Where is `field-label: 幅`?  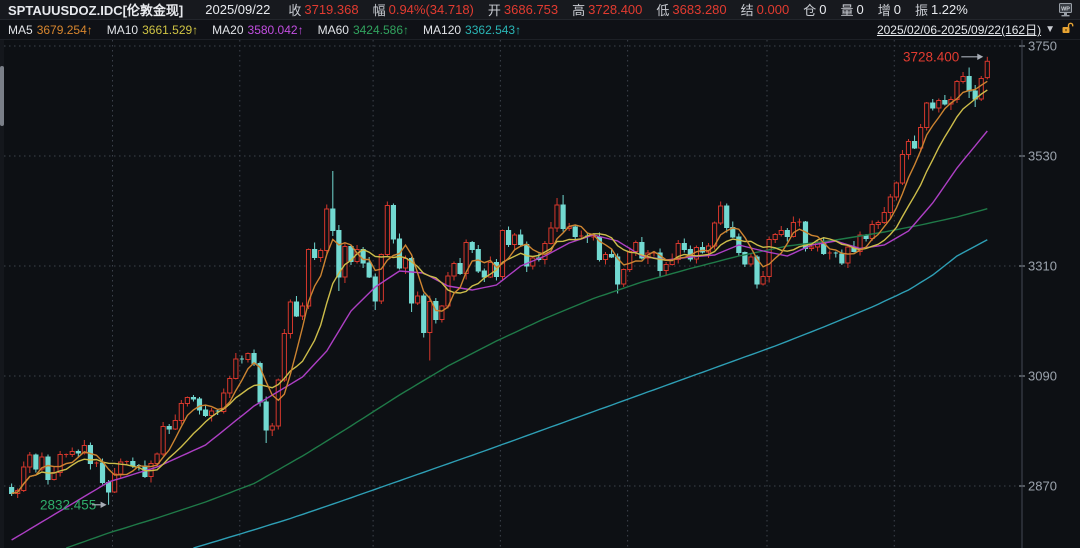 field-label: 幅 is located at coordinates (379, 10).